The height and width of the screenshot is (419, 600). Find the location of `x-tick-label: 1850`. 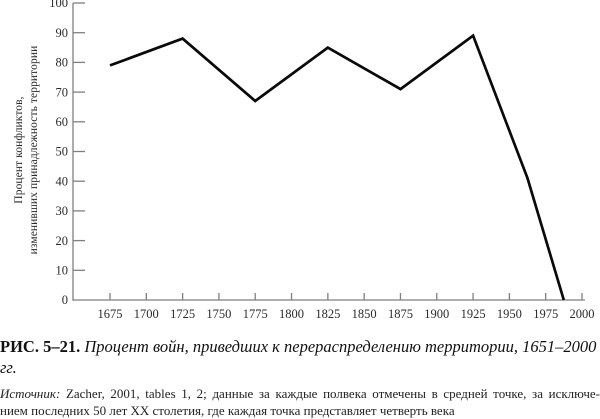

x-tick-label: 1850 is located at coordinates (364, 314).